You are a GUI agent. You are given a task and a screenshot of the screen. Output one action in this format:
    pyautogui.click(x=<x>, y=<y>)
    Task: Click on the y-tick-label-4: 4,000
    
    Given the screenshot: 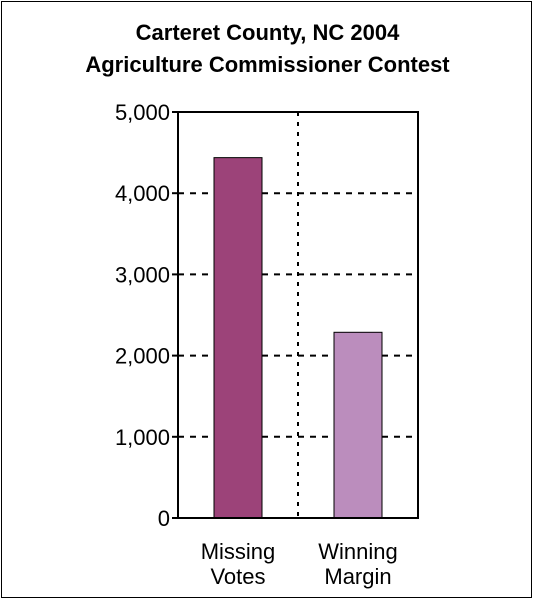 What is the action you would take?
    pyautogui.click(x=142, y=193)
    